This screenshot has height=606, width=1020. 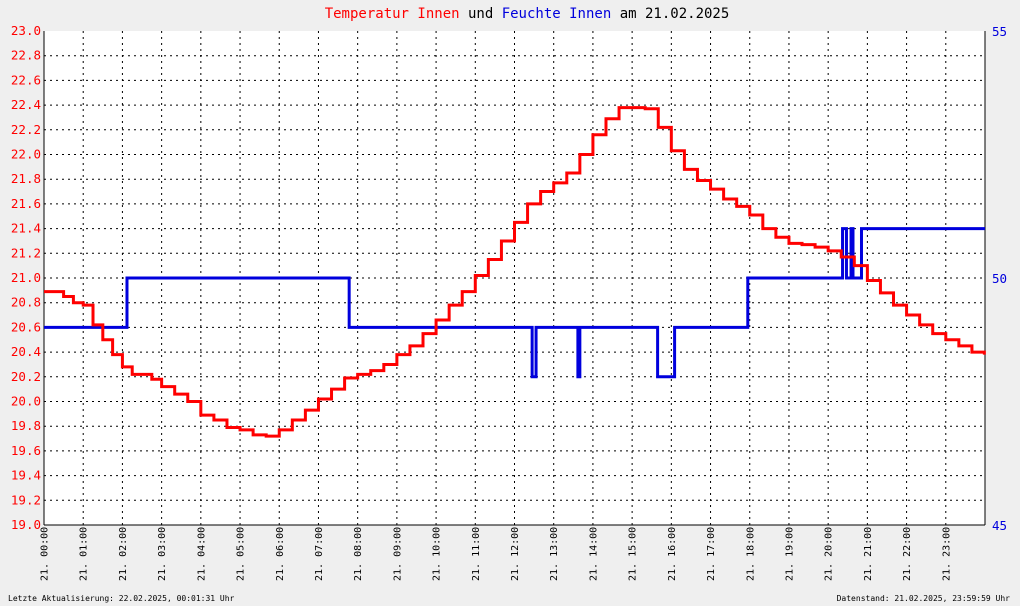 What do you see at coordinates (26, 351) in the screenshot?
I see `y-left-tick-label: 20.4` at bounding box center [26, 351].